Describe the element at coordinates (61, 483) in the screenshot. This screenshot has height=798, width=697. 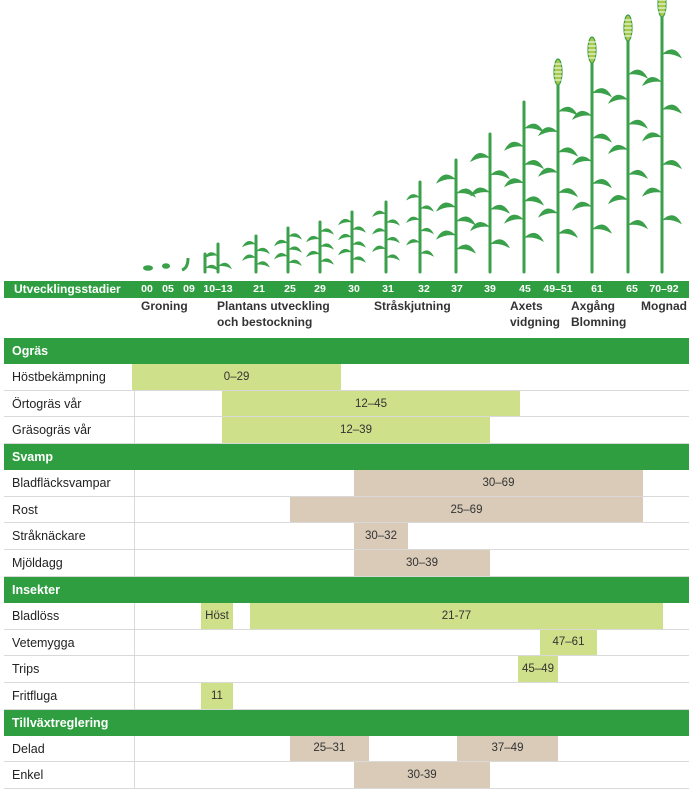
I see `row-label: Bladfläcksvampar` at that location.